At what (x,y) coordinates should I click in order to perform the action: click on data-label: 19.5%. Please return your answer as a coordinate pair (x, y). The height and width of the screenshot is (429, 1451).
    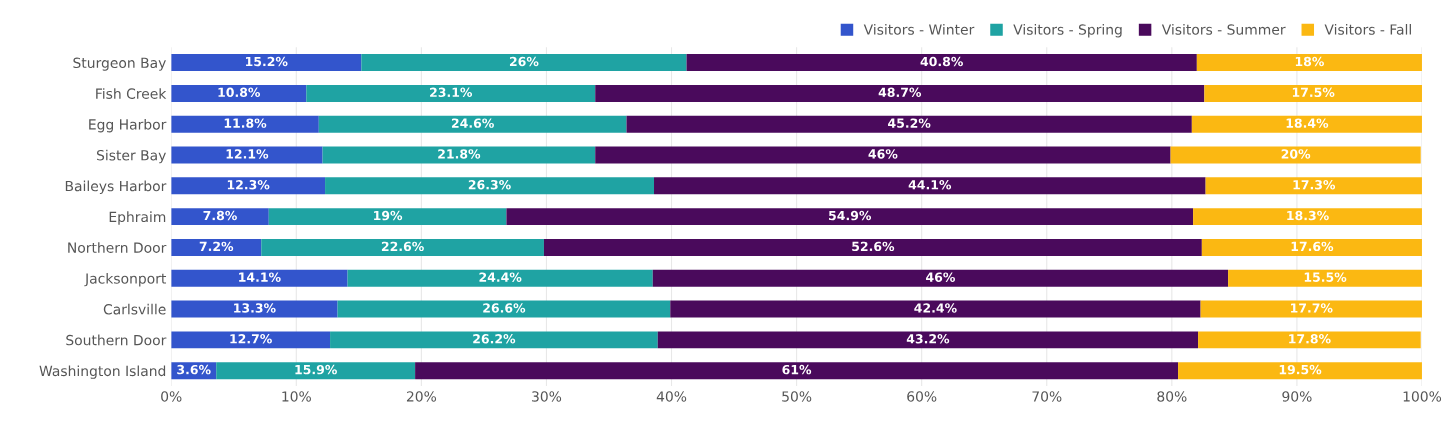
    Looking at the image, I should click on (1300, 369).